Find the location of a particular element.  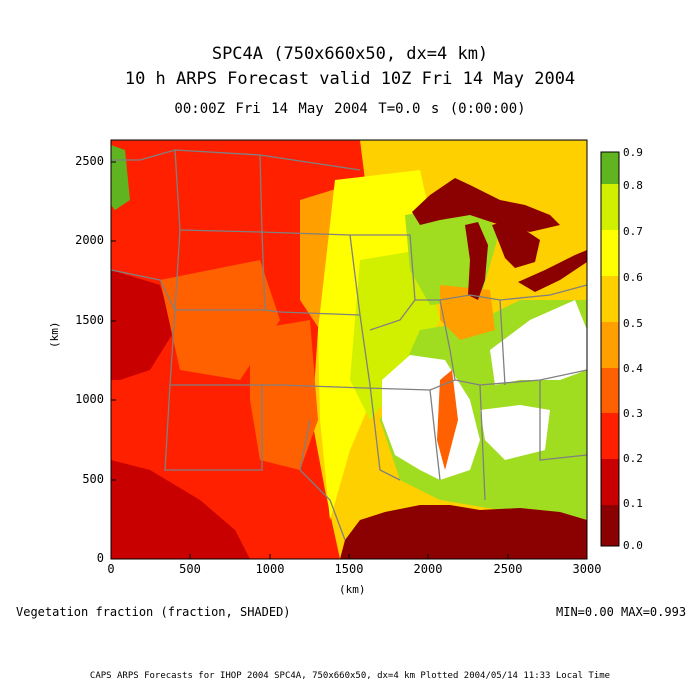

mississippi-orange is located at coordinates (447, 420).